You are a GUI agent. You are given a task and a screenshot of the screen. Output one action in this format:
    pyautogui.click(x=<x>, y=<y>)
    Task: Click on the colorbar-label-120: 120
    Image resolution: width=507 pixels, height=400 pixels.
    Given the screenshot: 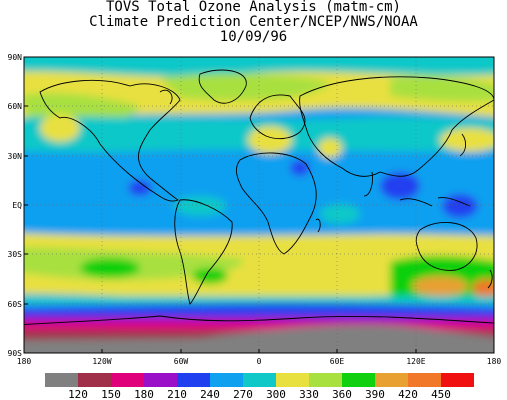 What is the action you would take?
    pyautogui.click(x=78, y=394)
    